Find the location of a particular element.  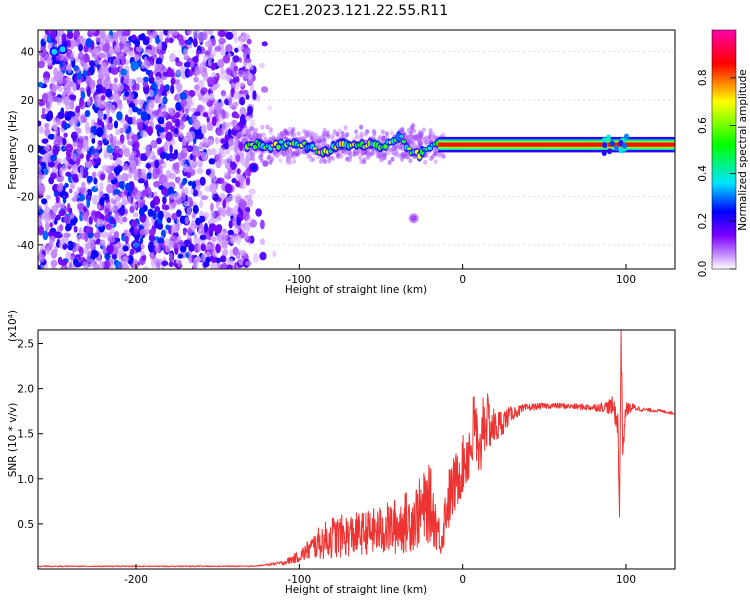

snr-y-multiplier: (x10⁴) is located at coordinates (13, 326).